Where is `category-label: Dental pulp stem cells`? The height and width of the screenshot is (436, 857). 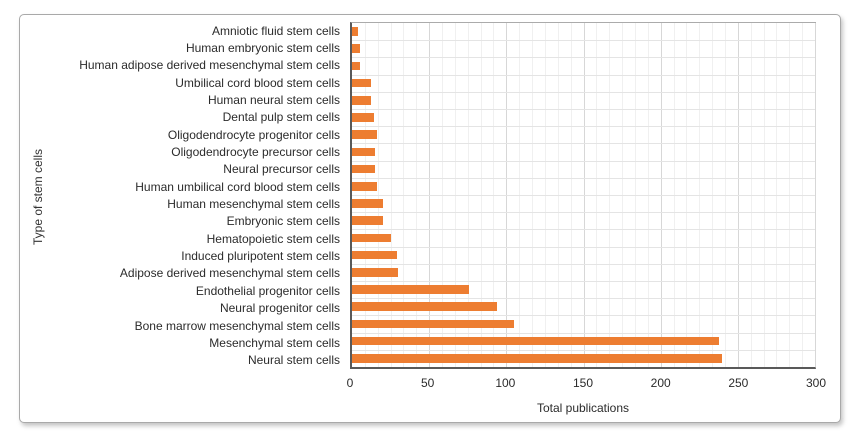
category-label: Dental pulp stem cells is located at coordinates (281, 117).